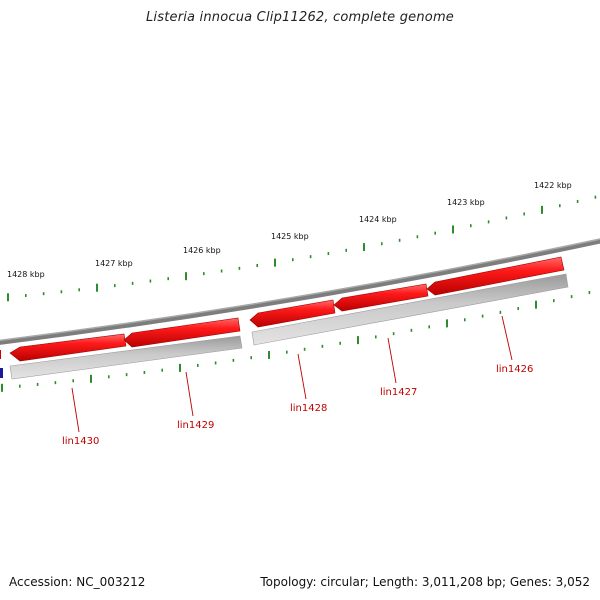 This screenshot has height=600, width=600. Describe the element at coordinates (392, 360) in the screenshot. I see `leader-lin1427` at that location.